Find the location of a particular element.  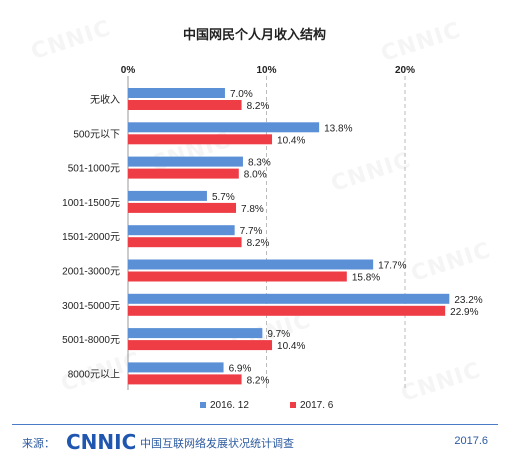

category-label: 1001-1500元 is located at coordinates (91, 203).